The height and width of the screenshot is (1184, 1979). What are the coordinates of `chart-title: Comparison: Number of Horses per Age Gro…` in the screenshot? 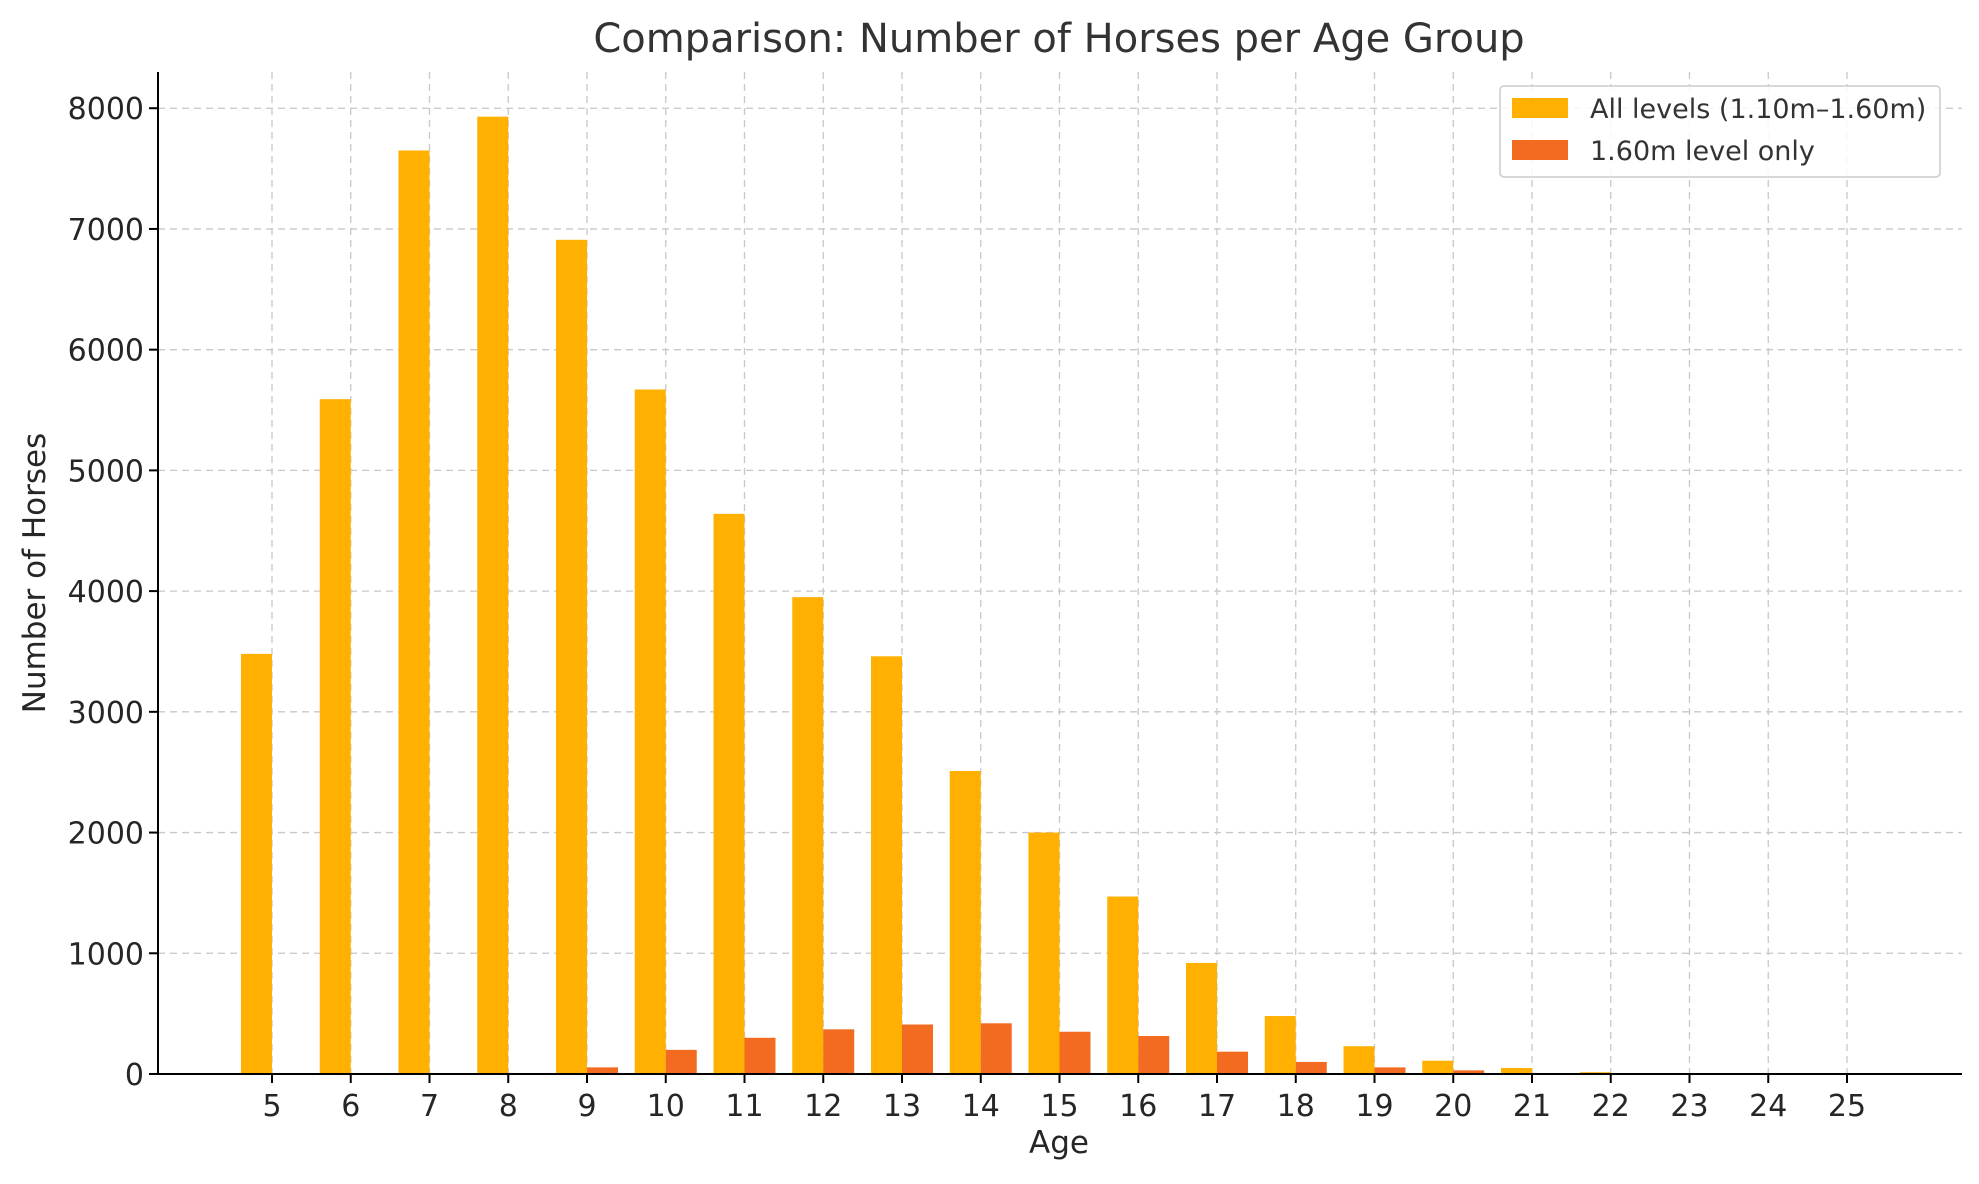 It's located at (1058, 39).